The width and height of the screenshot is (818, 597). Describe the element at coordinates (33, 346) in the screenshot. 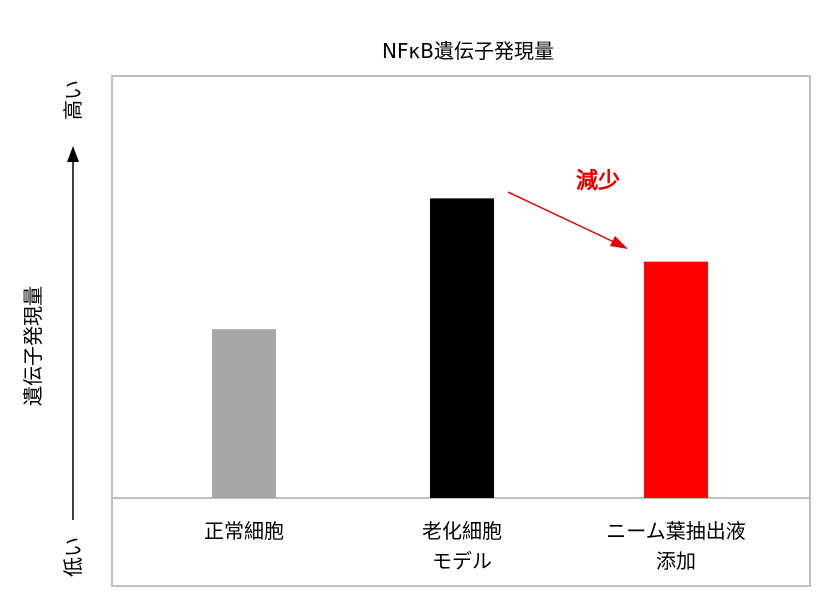

I see `y-axis-label: 遺伝子発現量` at that location.